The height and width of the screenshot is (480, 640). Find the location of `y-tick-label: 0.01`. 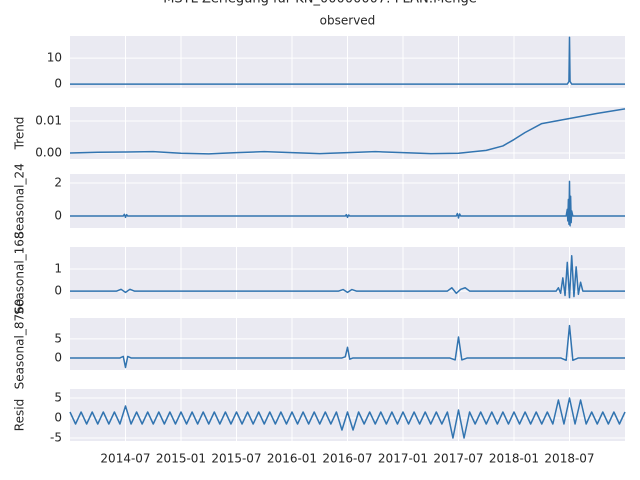

y-tick-label: 0.01 is located at coordinates (48, 121).